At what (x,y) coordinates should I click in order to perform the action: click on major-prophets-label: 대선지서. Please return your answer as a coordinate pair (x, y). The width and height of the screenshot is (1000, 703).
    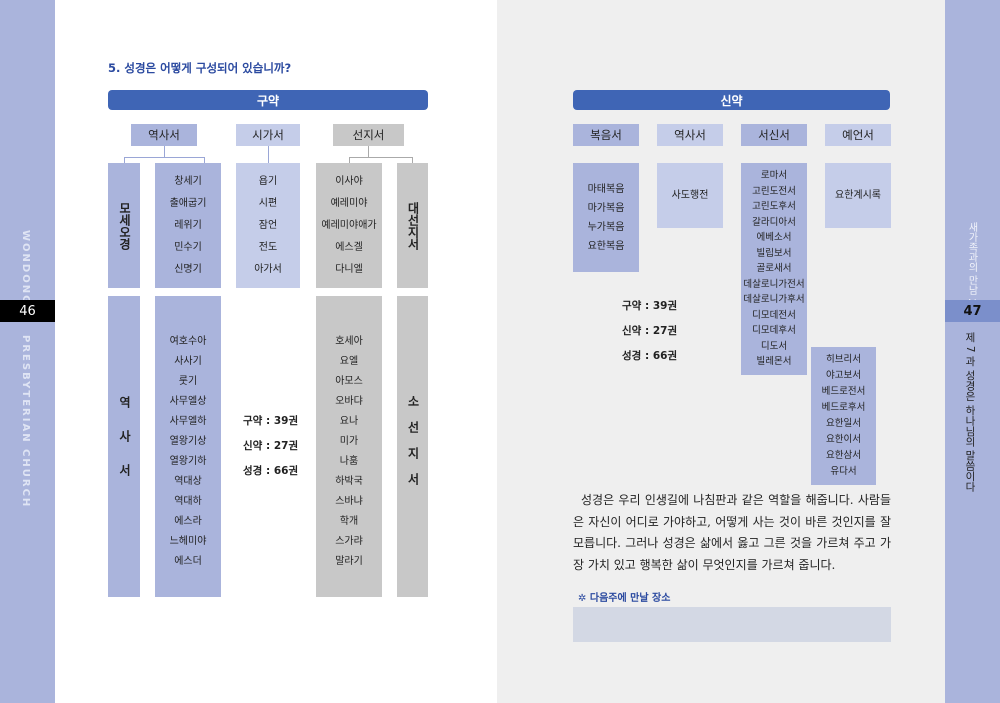
    Looking at the image, I should click on (412, 225).